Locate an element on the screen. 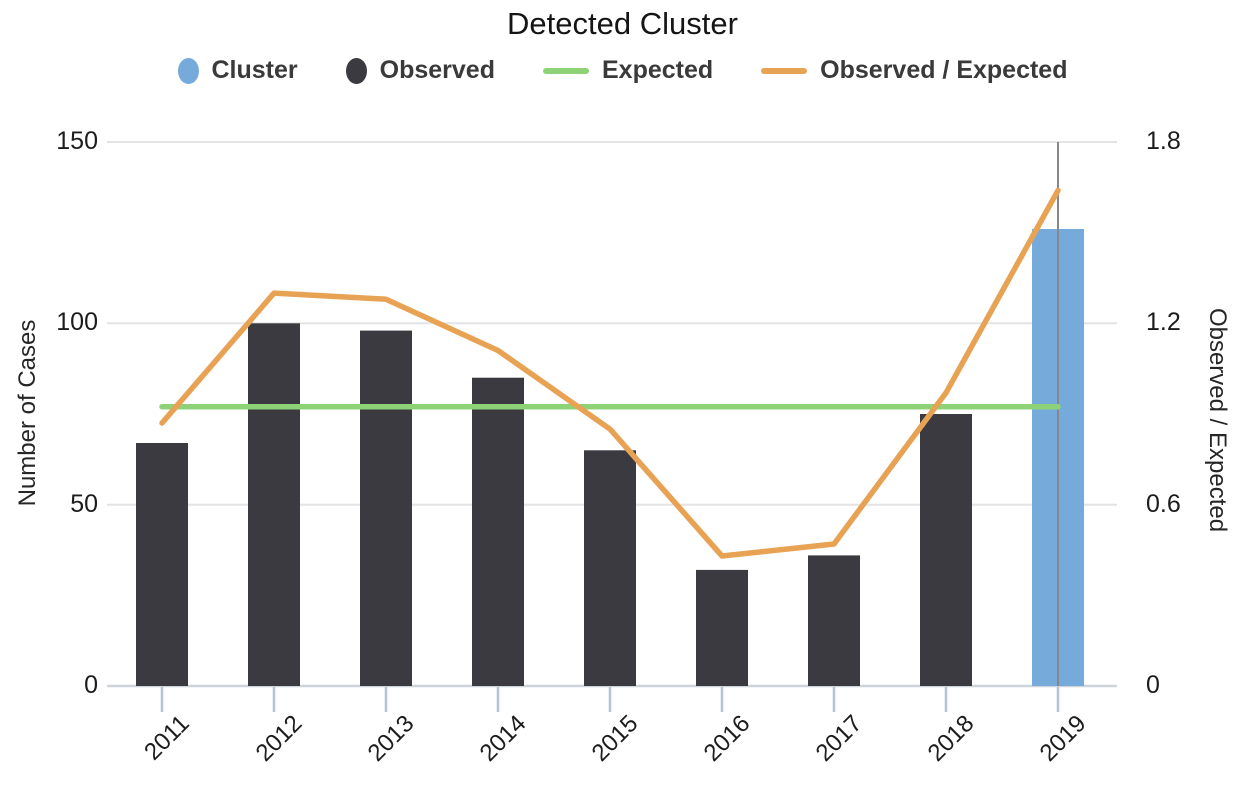  bar-observed-2012 is located at coordinates (274, 504).